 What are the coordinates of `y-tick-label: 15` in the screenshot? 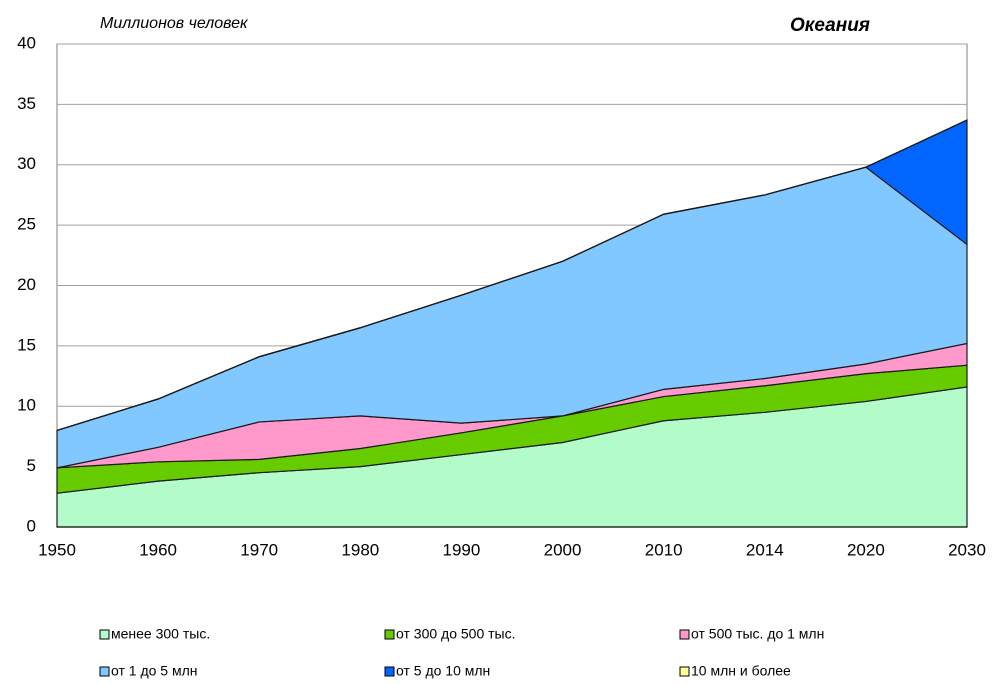 It's located at (26, 344).